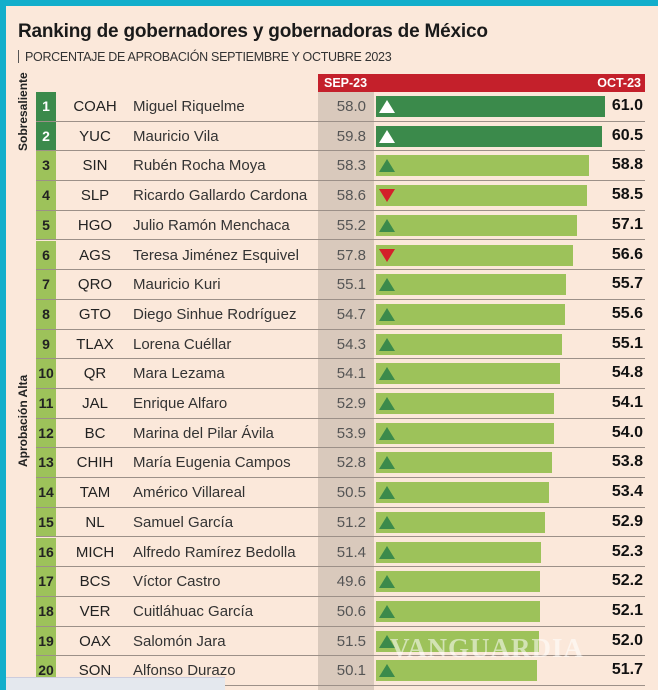  What do you see at coordinates (46, 641) in the screenshot?
I see `rank-badge: 19` at bounding box center [46, 641].